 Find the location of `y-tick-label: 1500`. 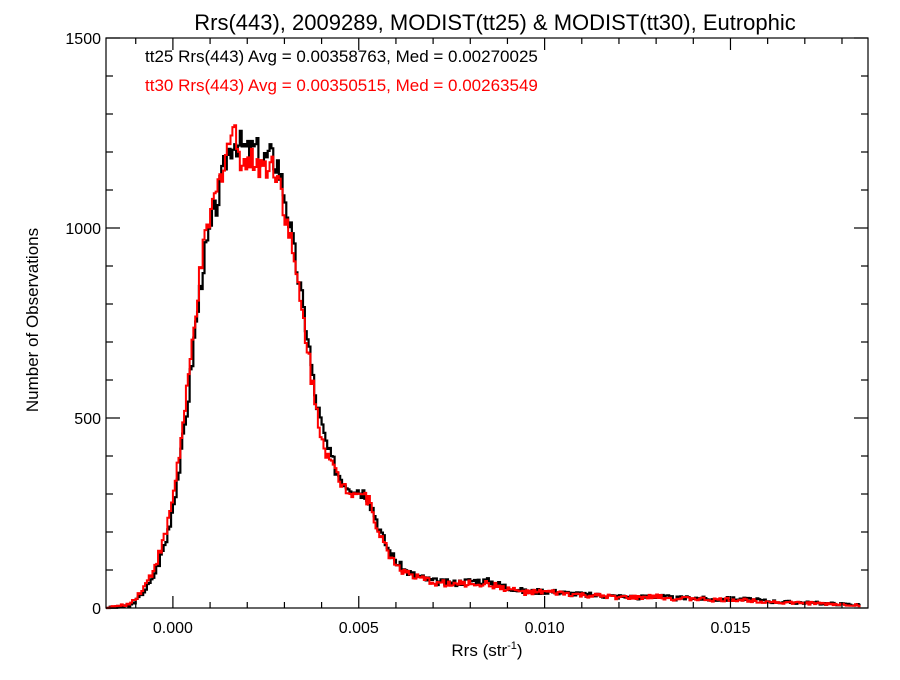

y-tick-label: 1500 is located at coordinates (83, 39).